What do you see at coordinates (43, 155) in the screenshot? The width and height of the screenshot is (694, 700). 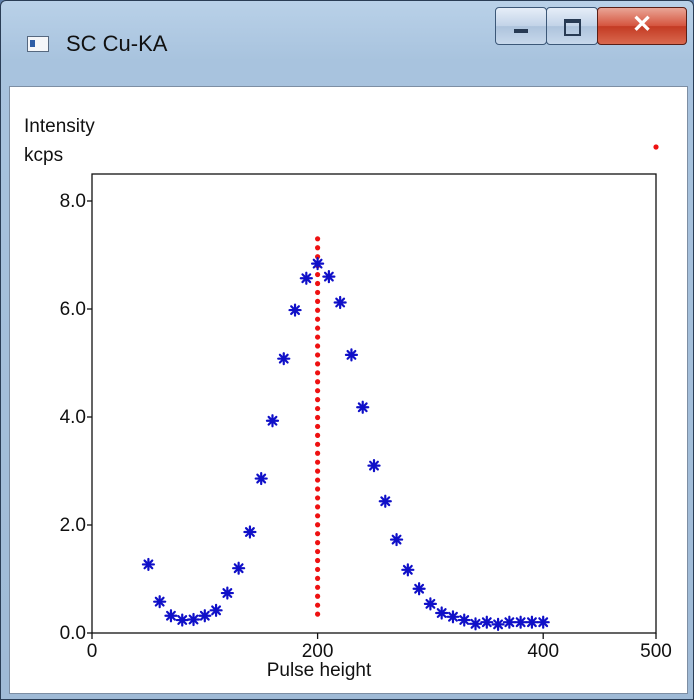 I see `y-axis-unit: kcps` at bounding box center [43, 155].